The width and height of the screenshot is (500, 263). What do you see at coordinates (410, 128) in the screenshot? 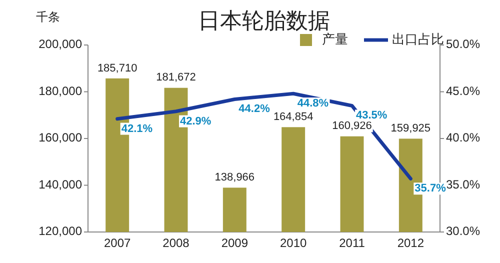
I see `data-label: 159,925` at bounding box center [410, 128].